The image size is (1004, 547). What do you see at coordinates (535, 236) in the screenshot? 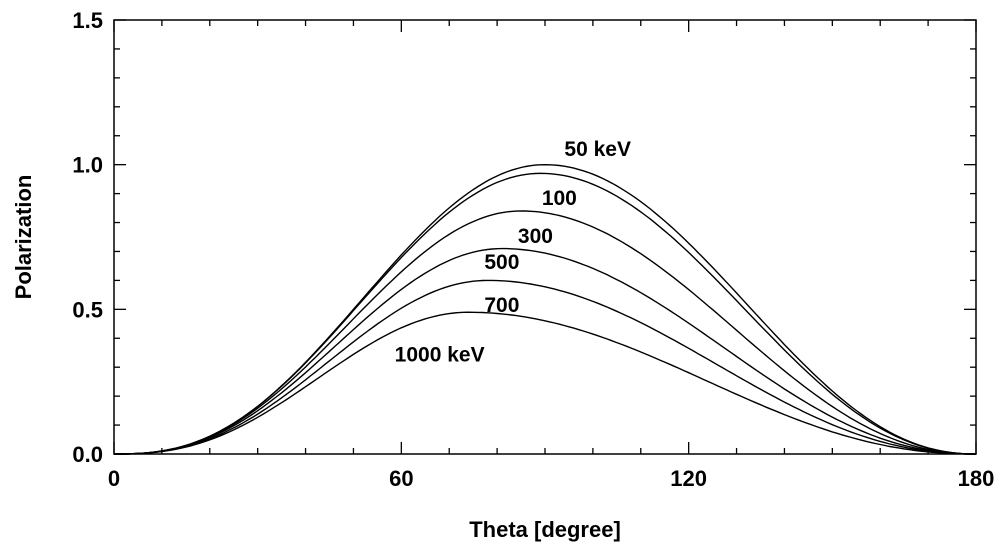
I see `curve-label-300kev: 300` at bounding box center [535, 236].